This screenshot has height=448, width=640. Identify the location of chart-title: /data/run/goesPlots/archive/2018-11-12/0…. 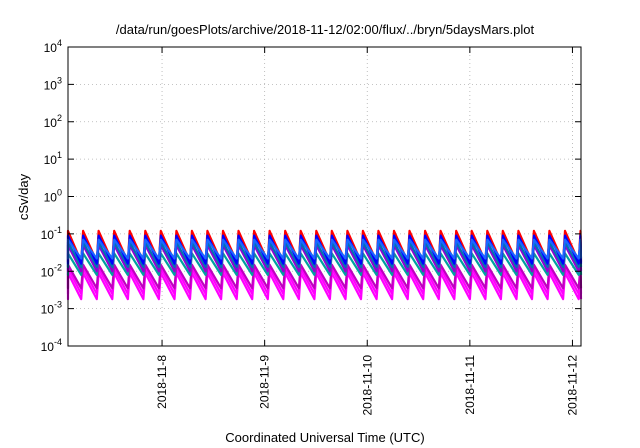
(325, 29).